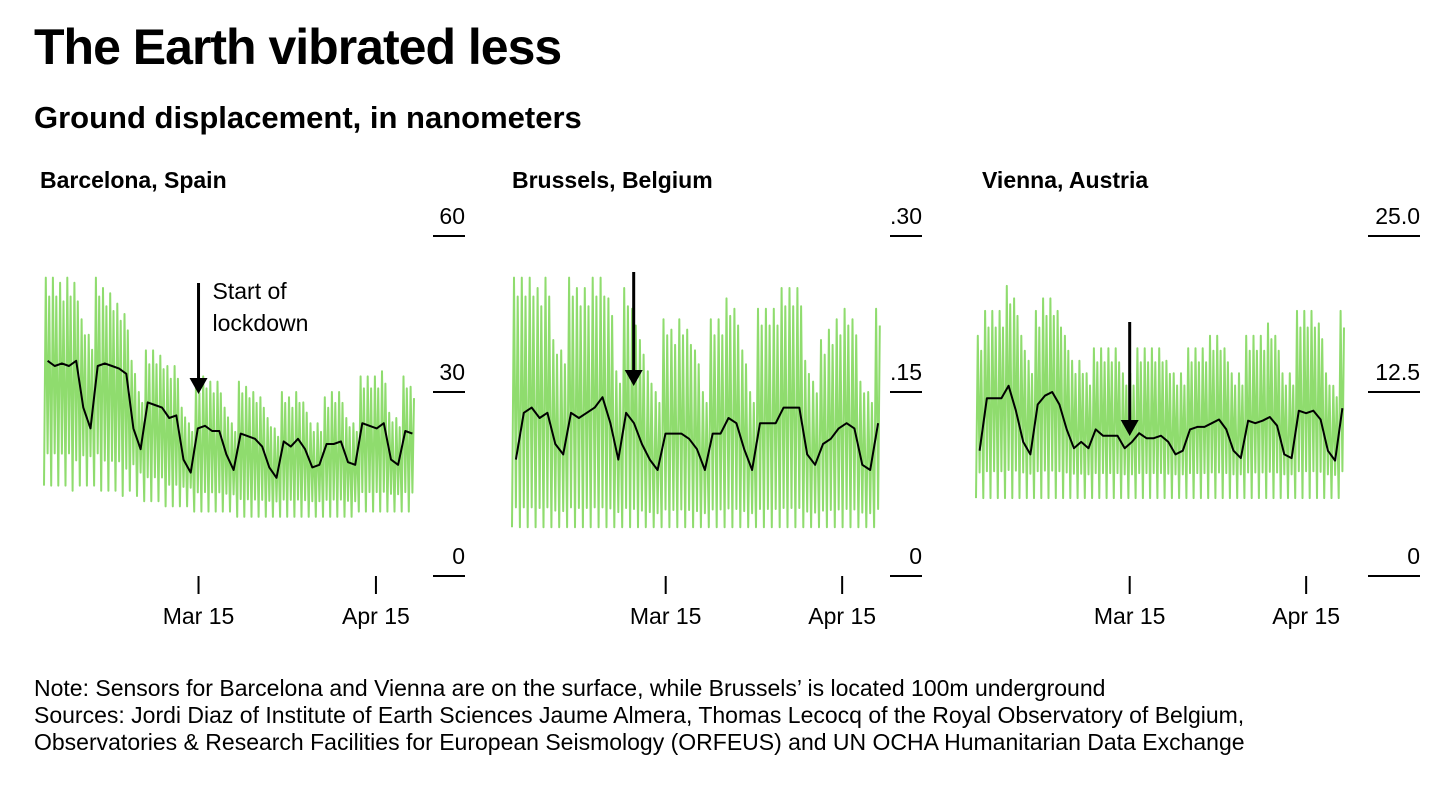 The image size is (1456, 795). Describe the element at coordinates (1397, 372) in the screenshot. I see `y-tick-label: 12.5` at that location.